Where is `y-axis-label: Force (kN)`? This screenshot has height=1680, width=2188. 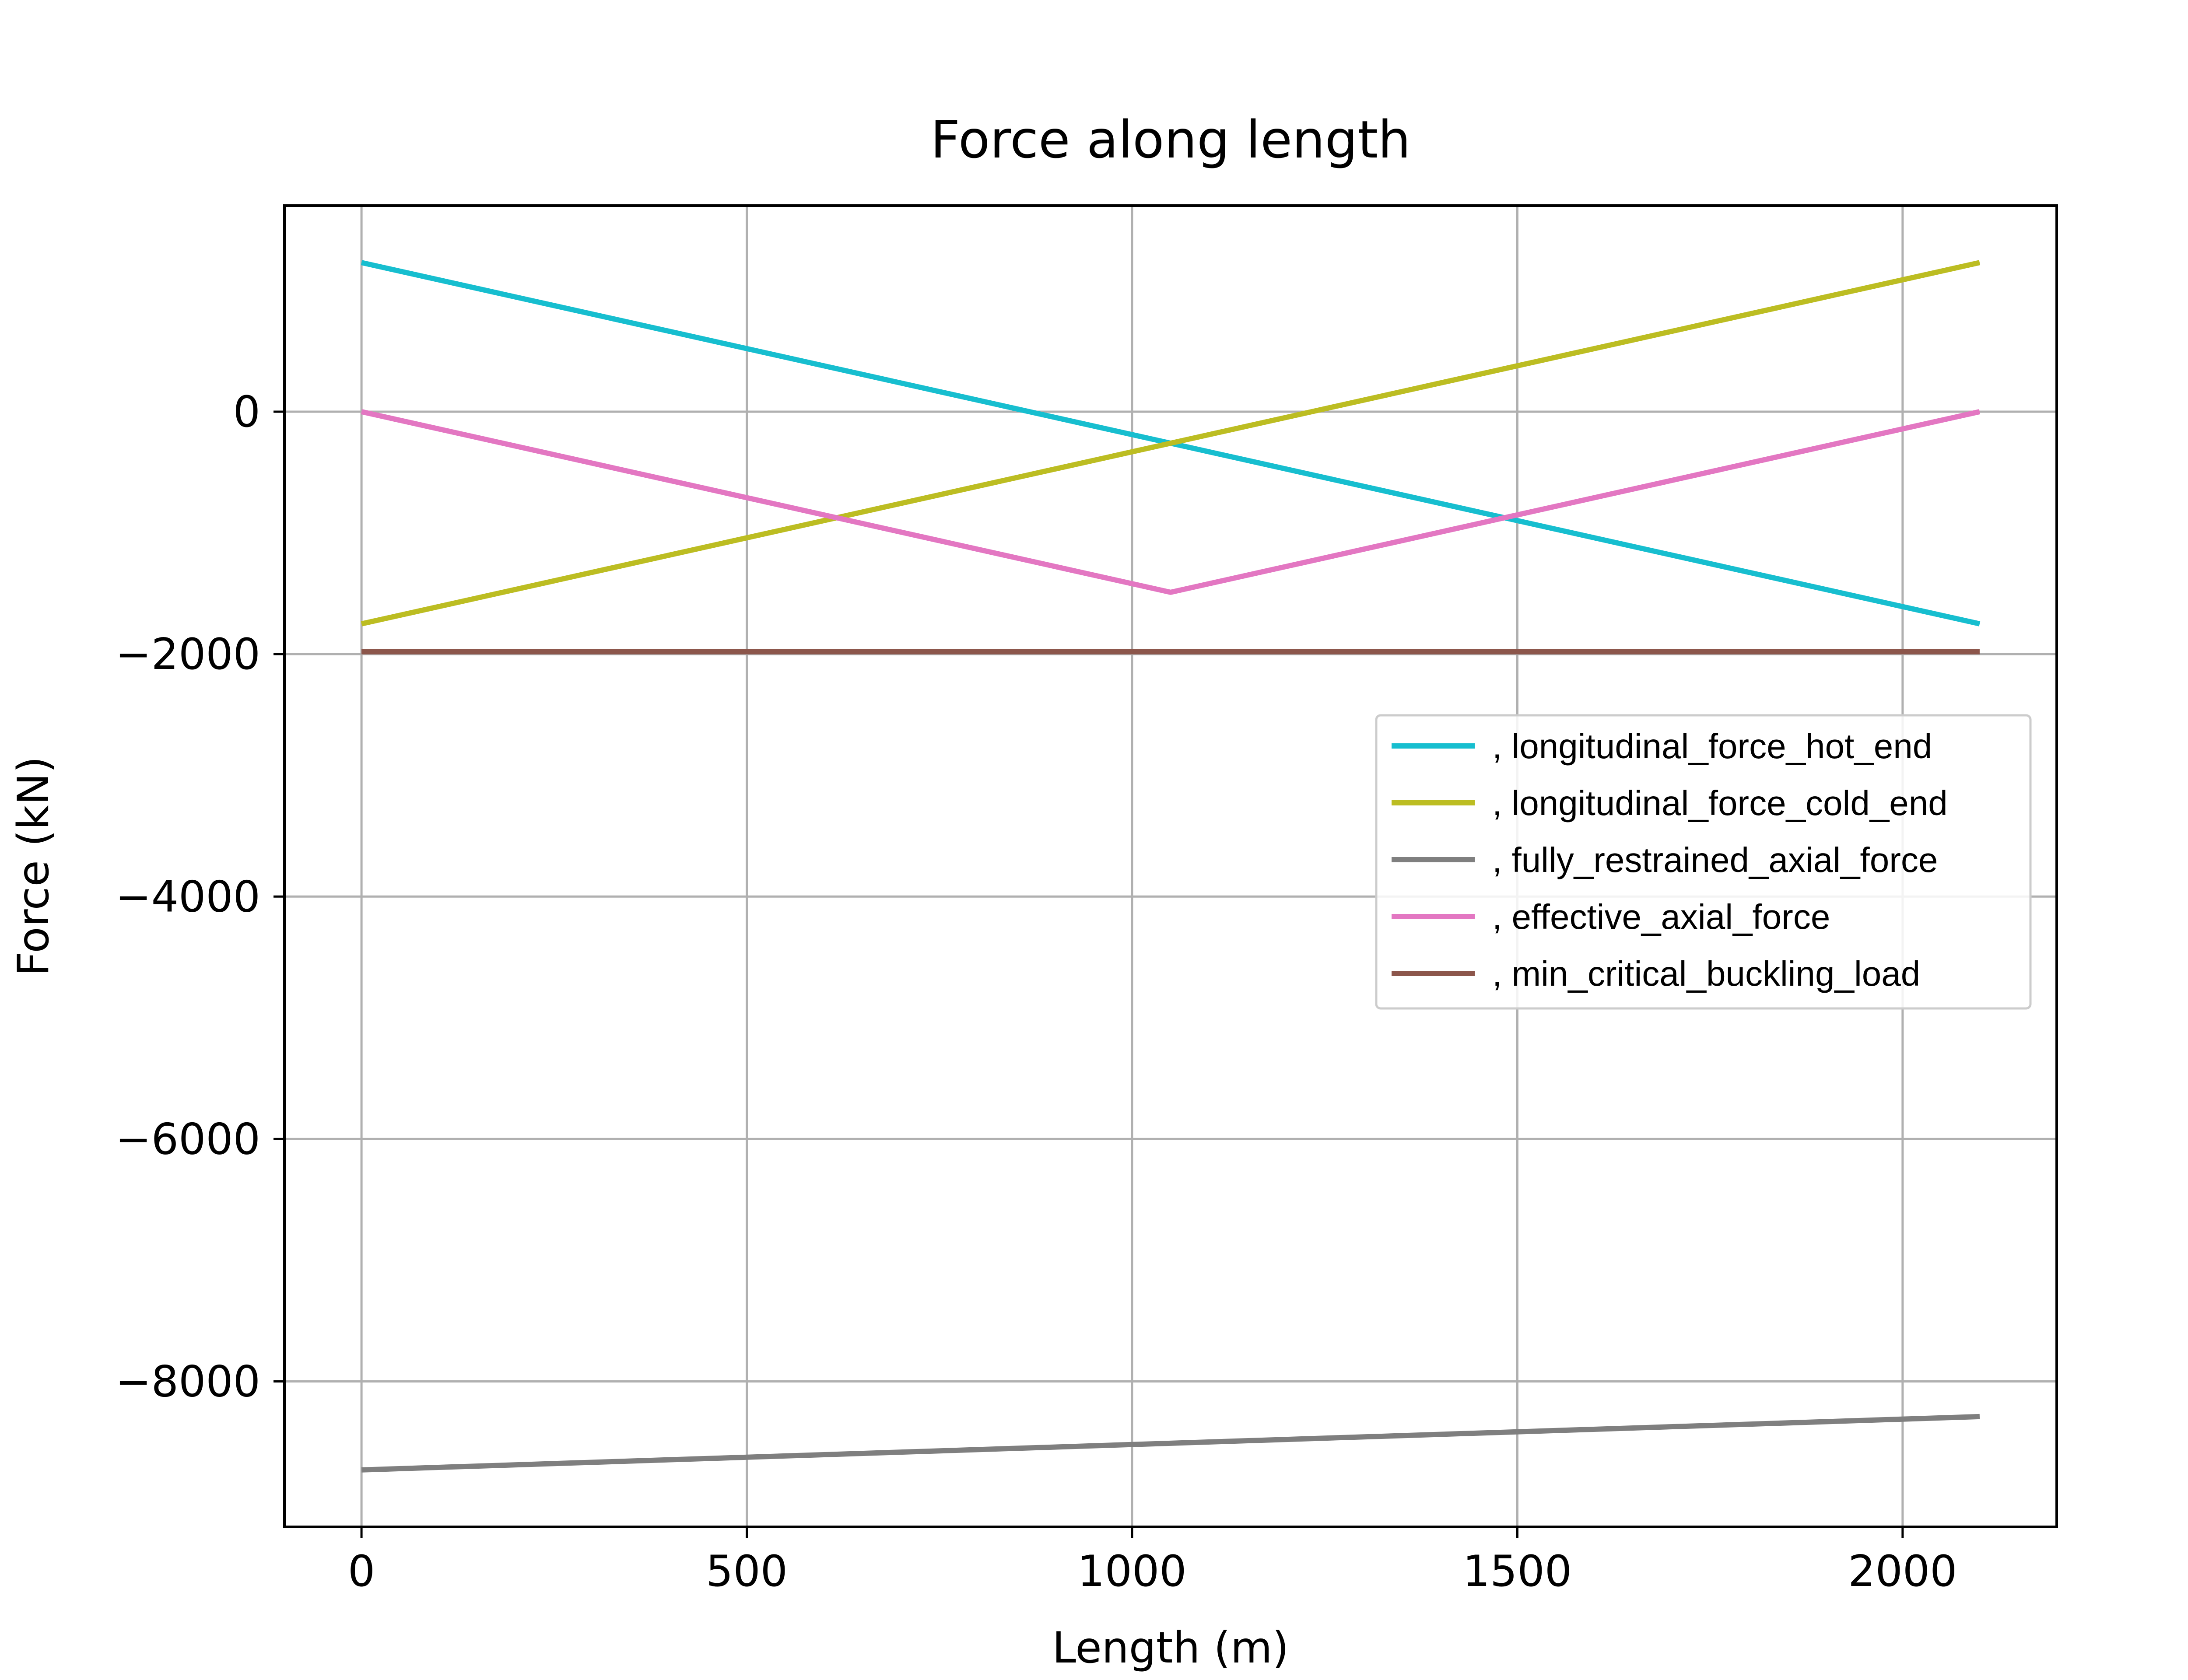 y-axis-label: Force (kN) is located at coordinates (34, 866).